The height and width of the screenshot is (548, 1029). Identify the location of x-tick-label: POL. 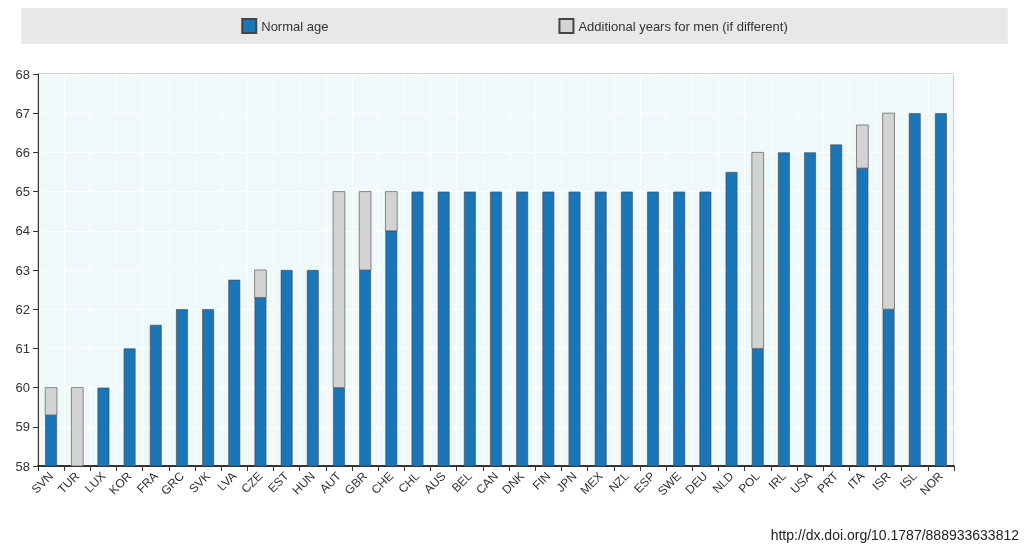
(749, 482).